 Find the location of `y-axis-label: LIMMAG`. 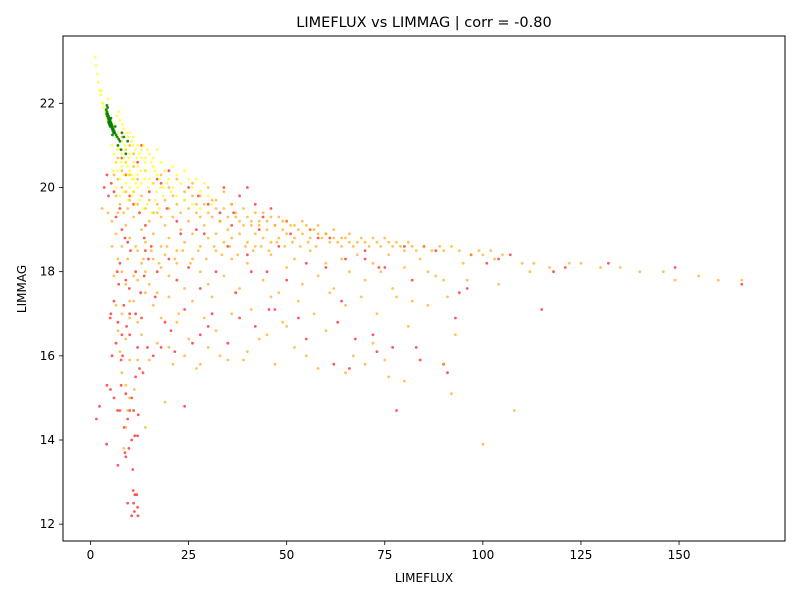

y-axis-label: LIMMAG is located at coordinates (22, 289).